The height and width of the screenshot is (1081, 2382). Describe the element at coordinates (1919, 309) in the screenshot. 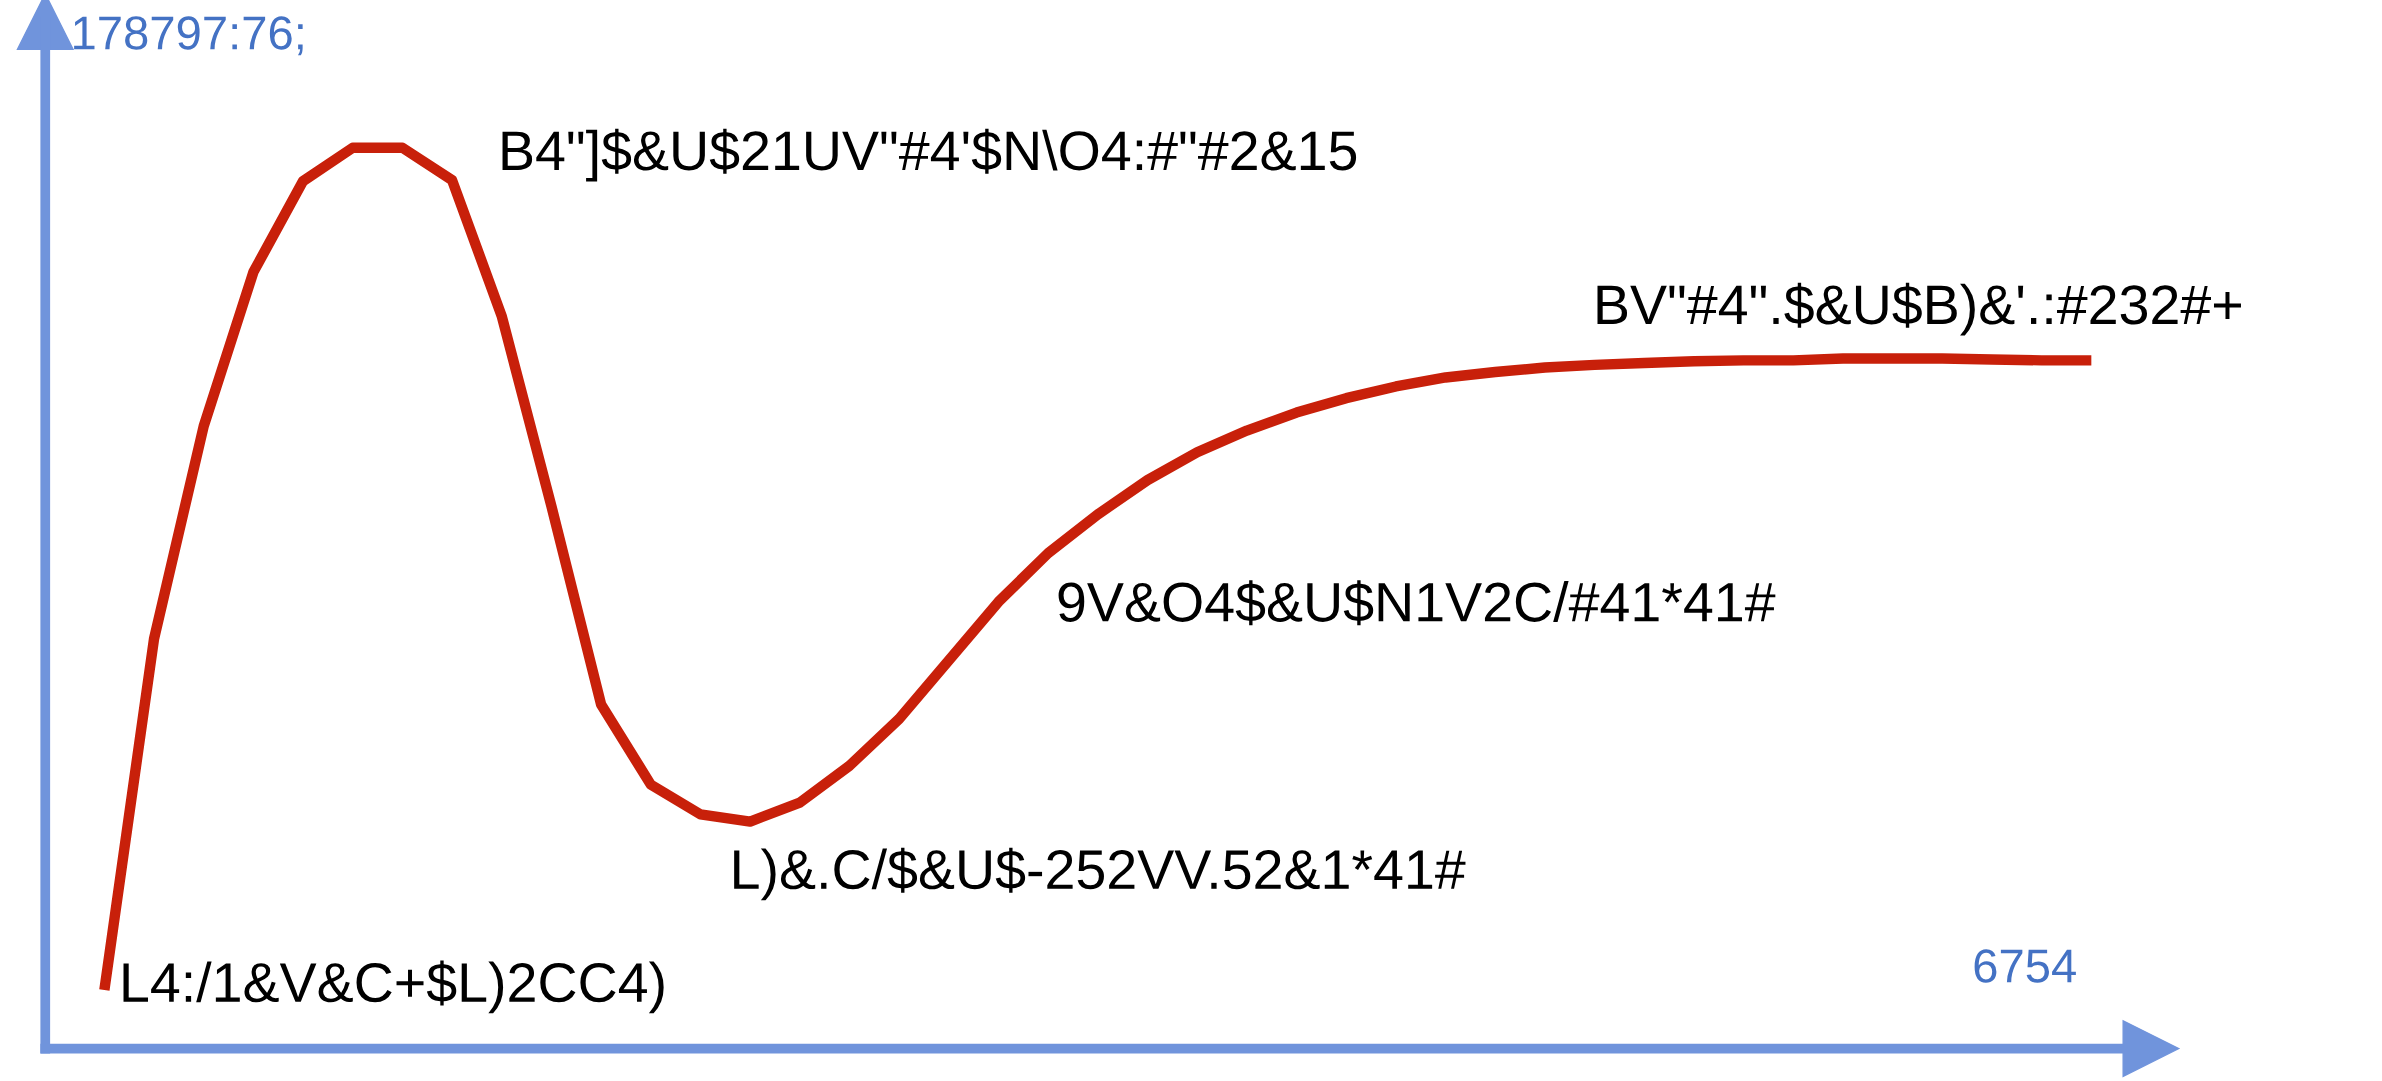

I see `annotation: BV"#4".$&U$B)&'.:#232#+` at that location.